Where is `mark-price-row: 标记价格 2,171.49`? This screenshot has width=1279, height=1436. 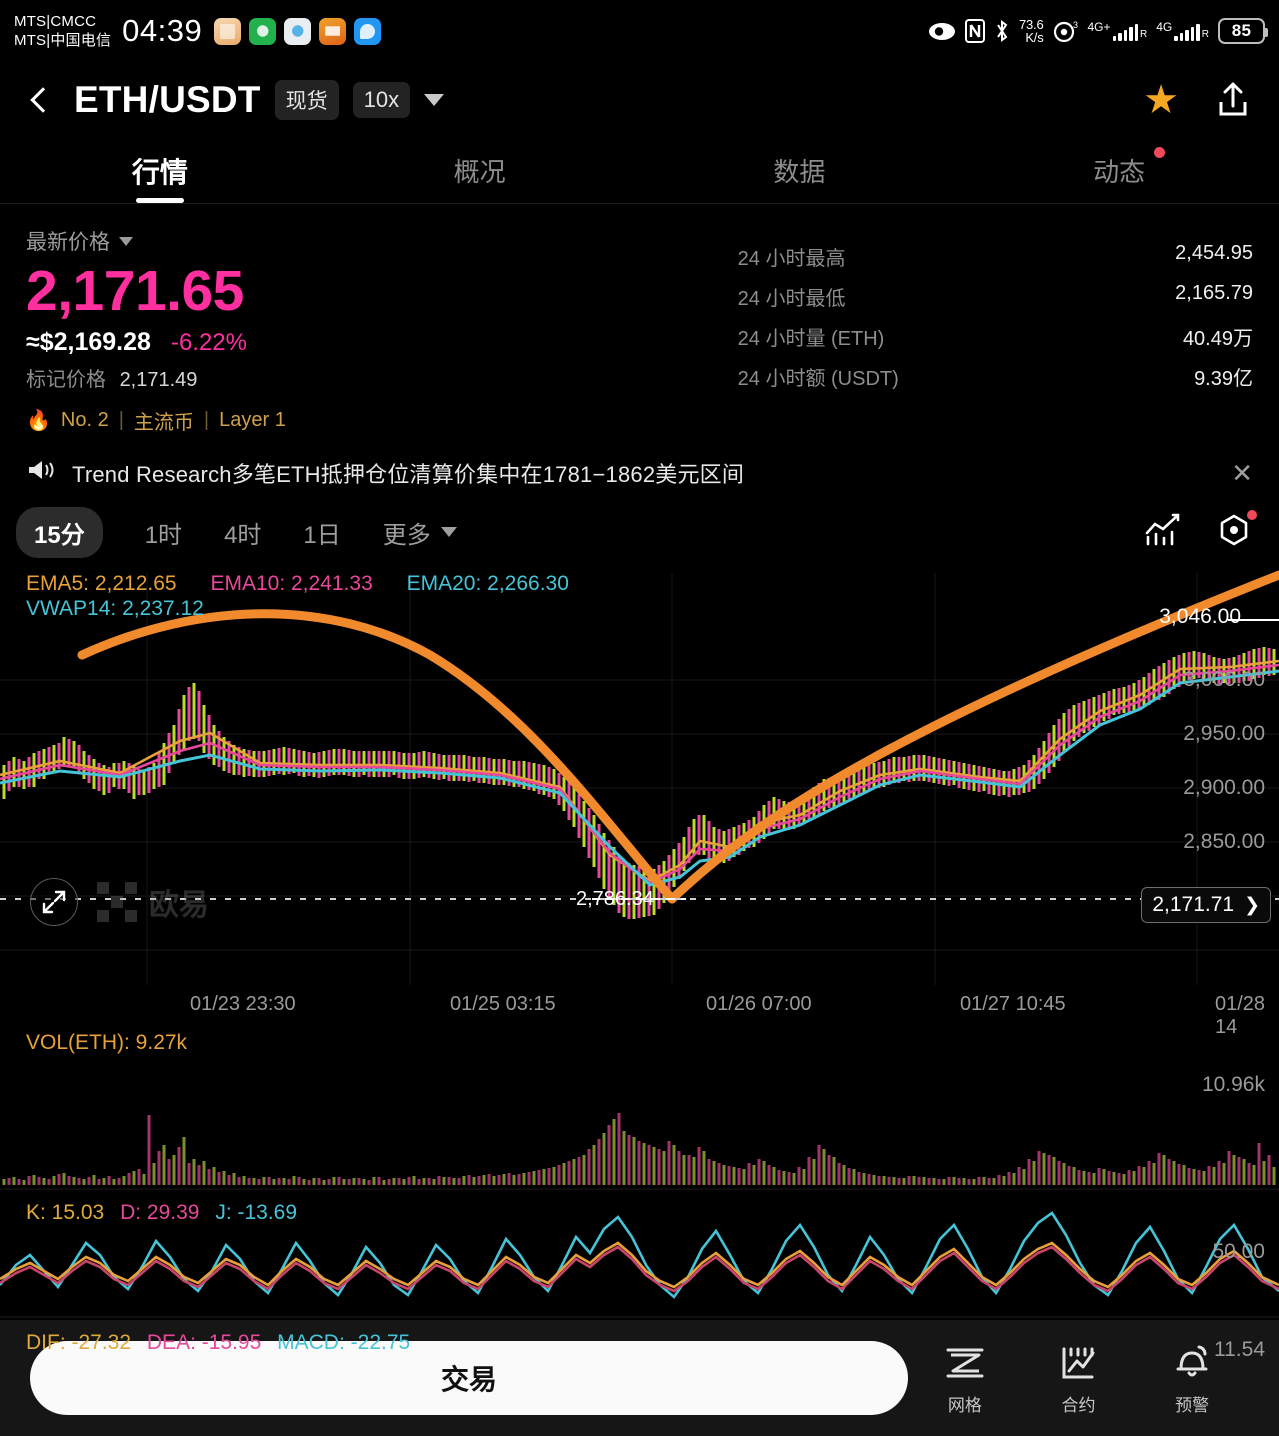
mark-price-row: 标记价格 2,171.49 is located at coordinates (382, 377).